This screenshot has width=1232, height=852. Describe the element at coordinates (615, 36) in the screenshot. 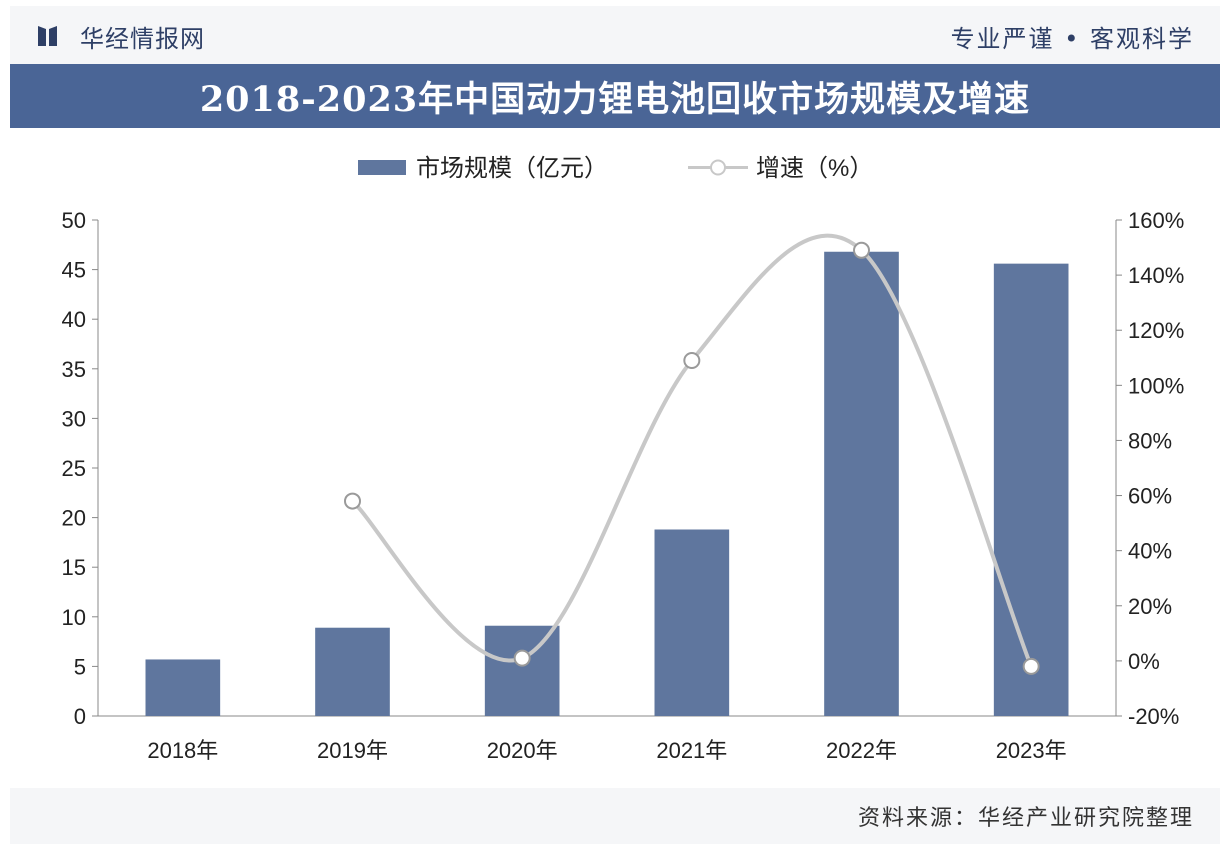

I see `header-bar: 华经情报网 专业严谨 • 客观科学` at that location.